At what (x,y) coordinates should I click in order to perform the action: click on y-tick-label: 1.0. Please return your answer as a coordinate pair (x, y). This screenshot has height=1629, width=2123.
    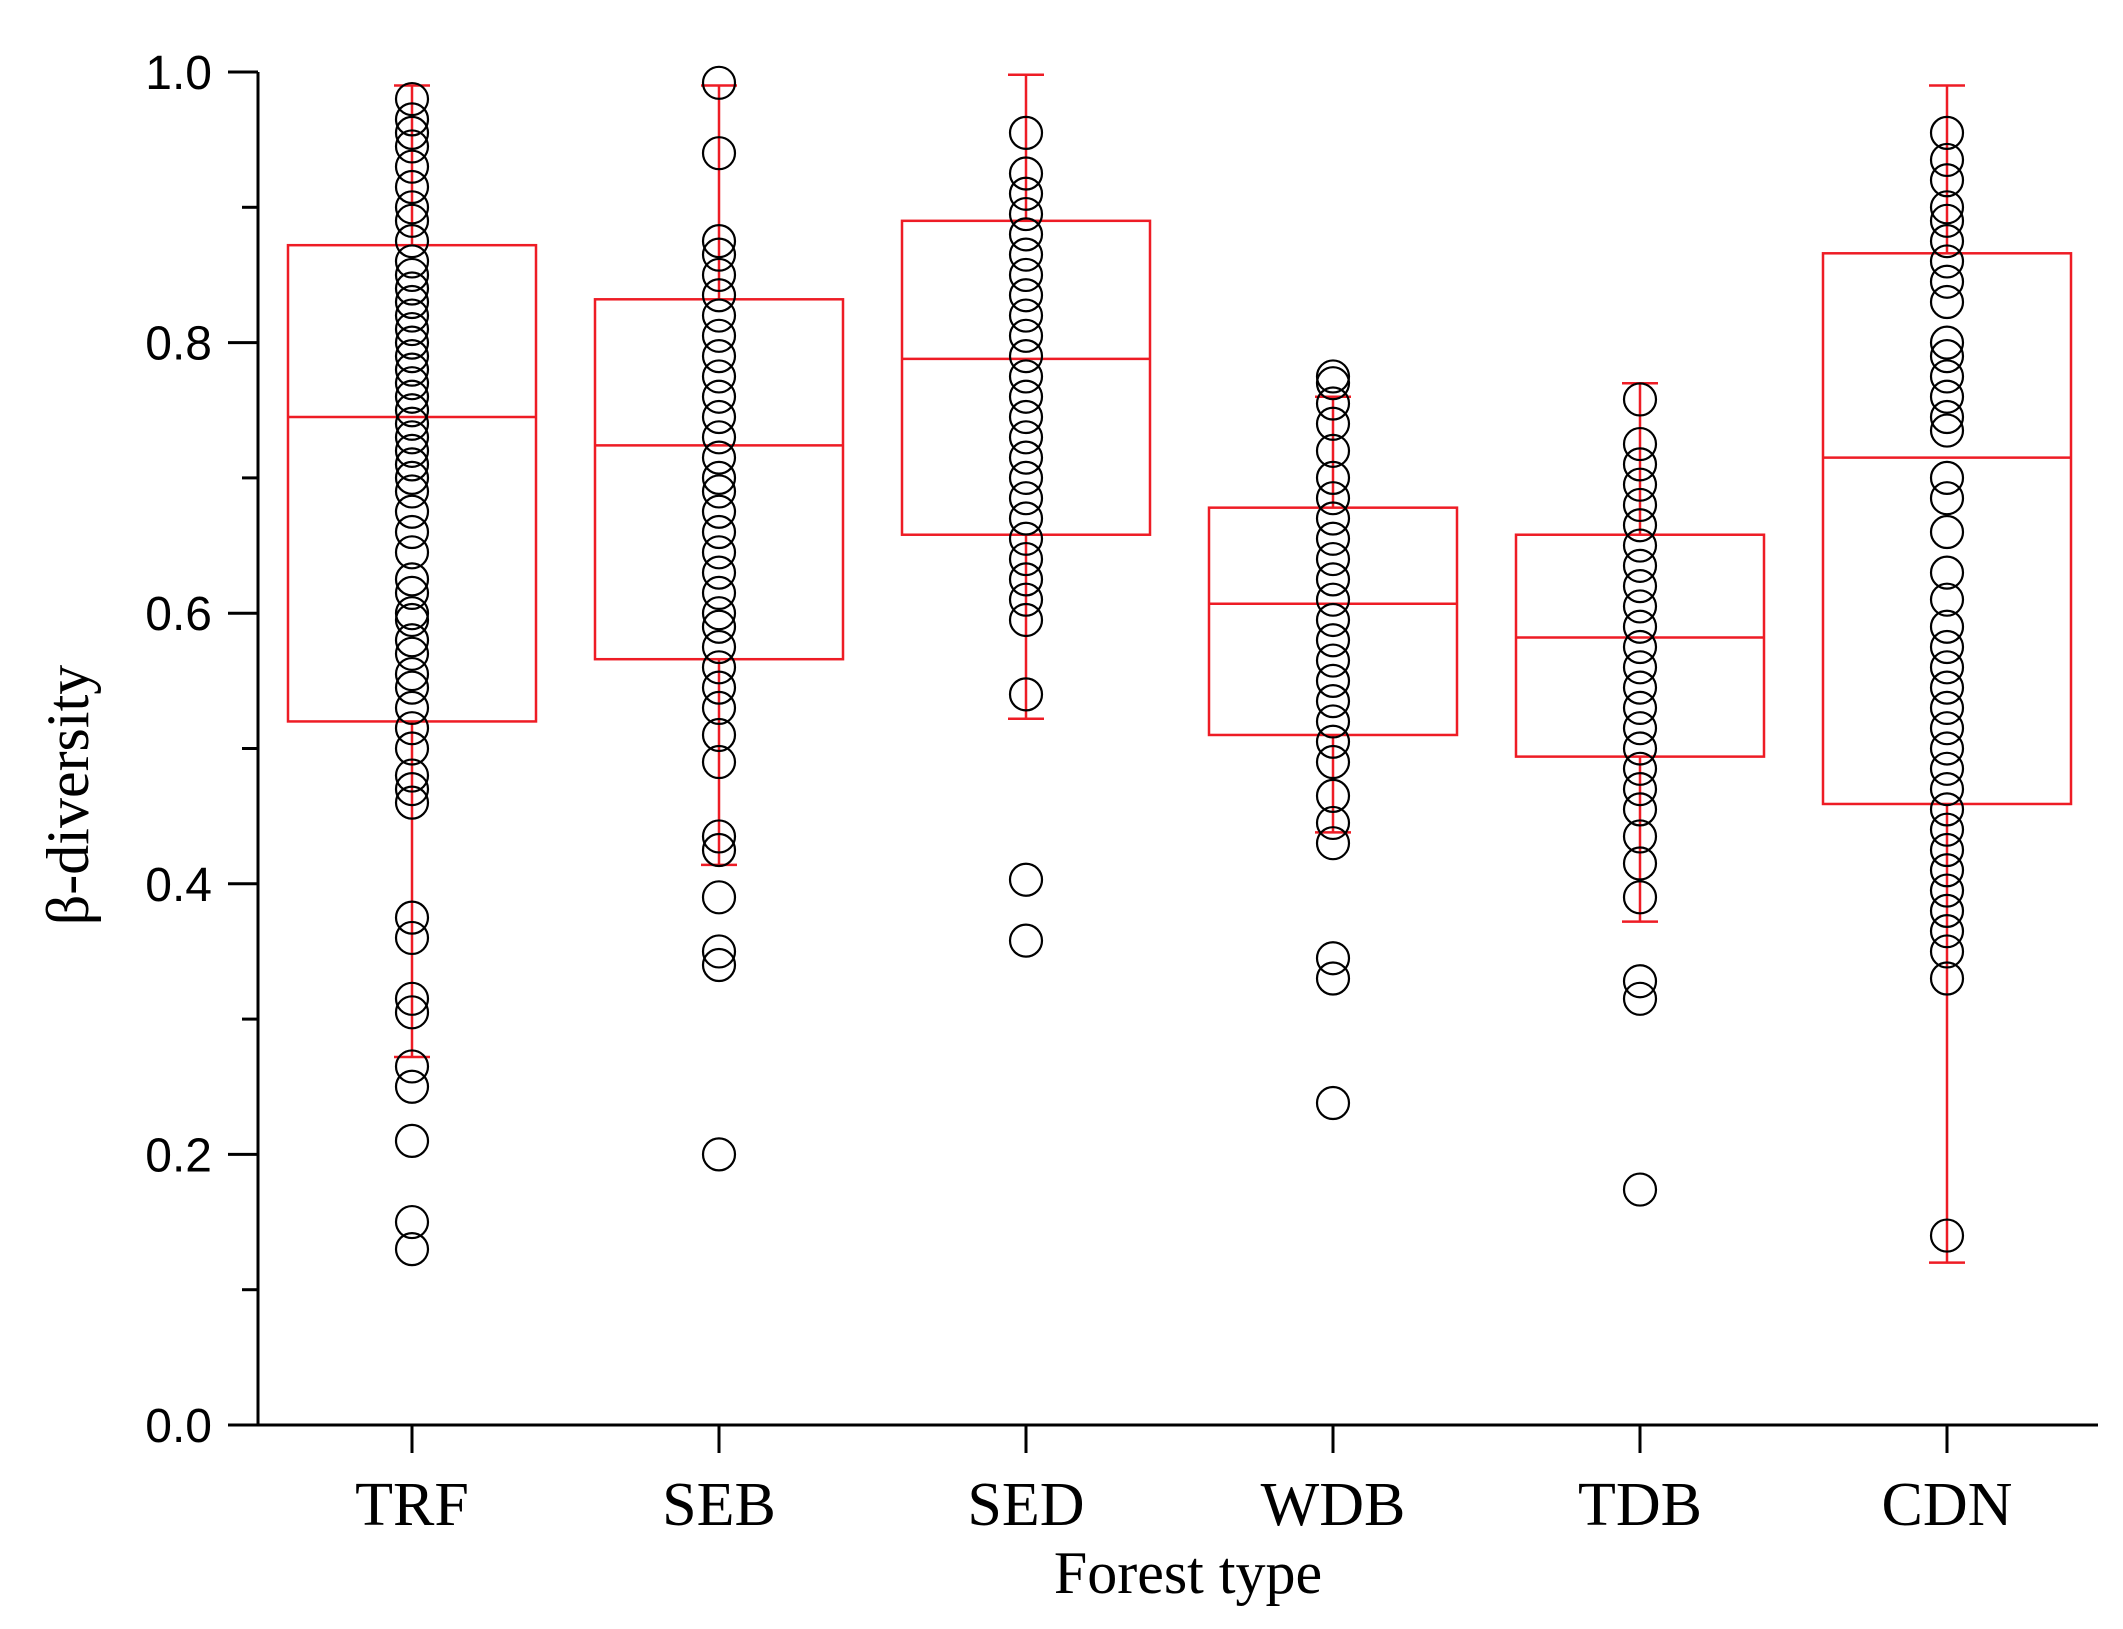
    Looking at the image, I should click on (178, 73).